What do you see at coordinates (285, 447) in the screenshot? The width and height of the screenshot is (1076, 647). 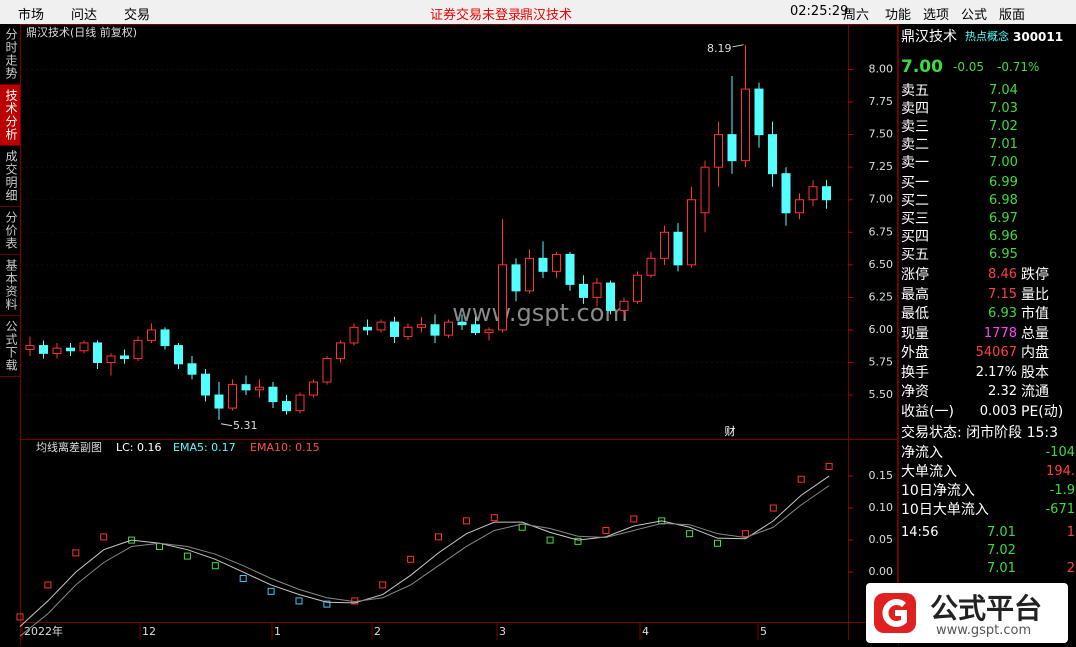 I see `legend-entry: EMA10: 0.15` at bounding box center [285, 447].